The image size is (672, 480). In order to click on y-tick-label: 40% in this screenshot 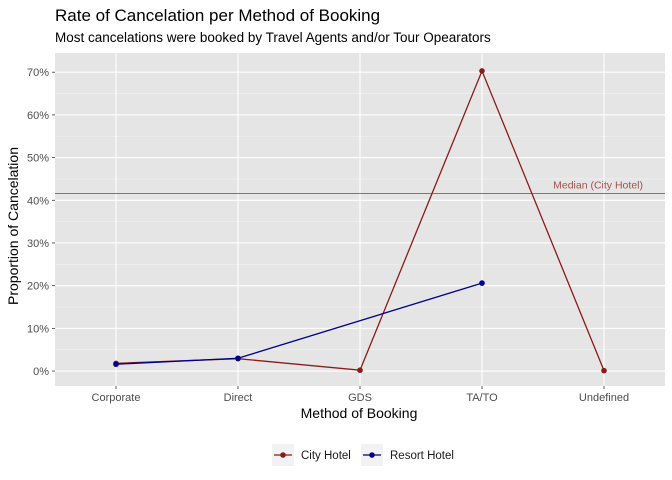, I will do `click(38, 201)`.